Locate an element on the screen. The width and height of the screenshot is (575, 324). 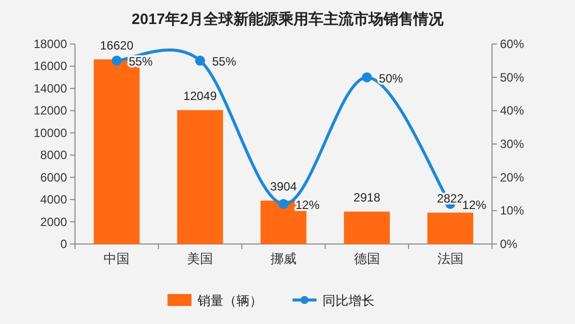
y-tick-label: 16000 is located at coordinates (51, 66).